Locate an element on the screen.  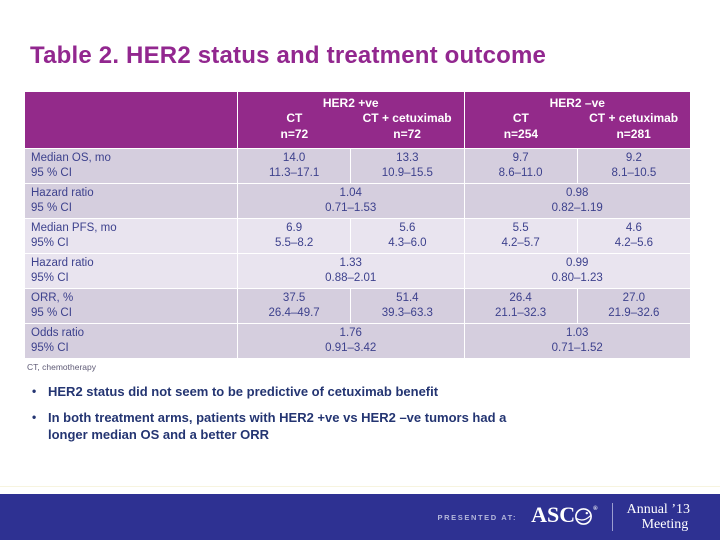
table-cell: 9.2 8.1–10.5 is located at coordinates (633, 166).